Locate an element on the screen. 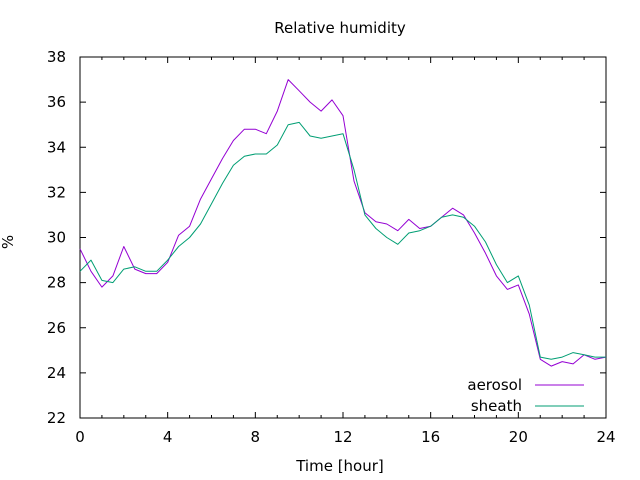 The height and width of the screenshot is (480, 640). x-tick-label: 4 is located at coordinates (168, 437).